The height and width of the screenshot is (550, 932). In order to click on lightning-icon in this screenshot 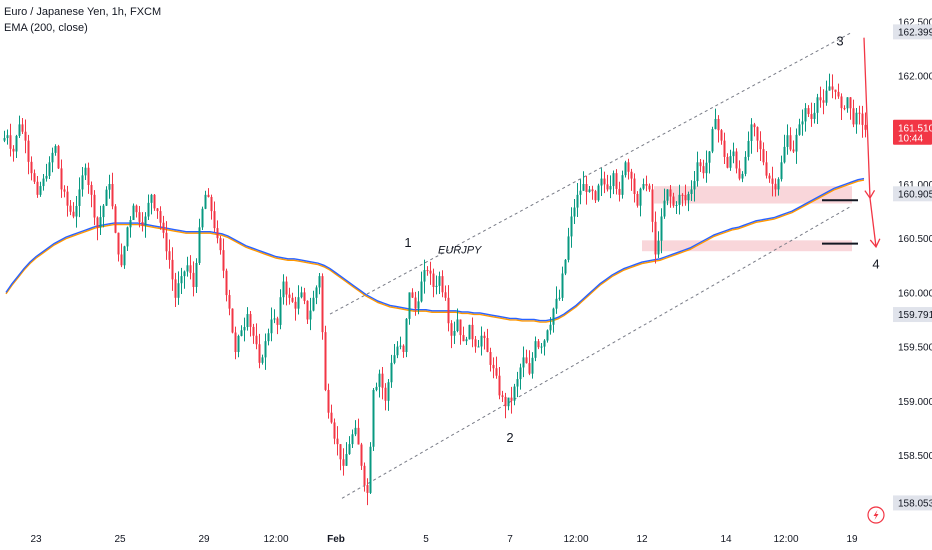, I will do `click(876, 515)`.